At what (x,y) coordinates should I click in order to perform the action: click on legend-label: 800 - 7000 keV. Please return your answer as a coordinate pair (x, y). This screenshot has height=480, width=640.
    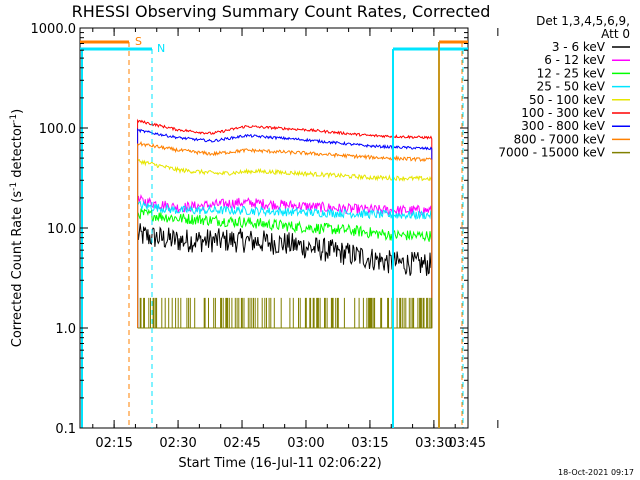
    Looking at the image, I should click on (560, 139).